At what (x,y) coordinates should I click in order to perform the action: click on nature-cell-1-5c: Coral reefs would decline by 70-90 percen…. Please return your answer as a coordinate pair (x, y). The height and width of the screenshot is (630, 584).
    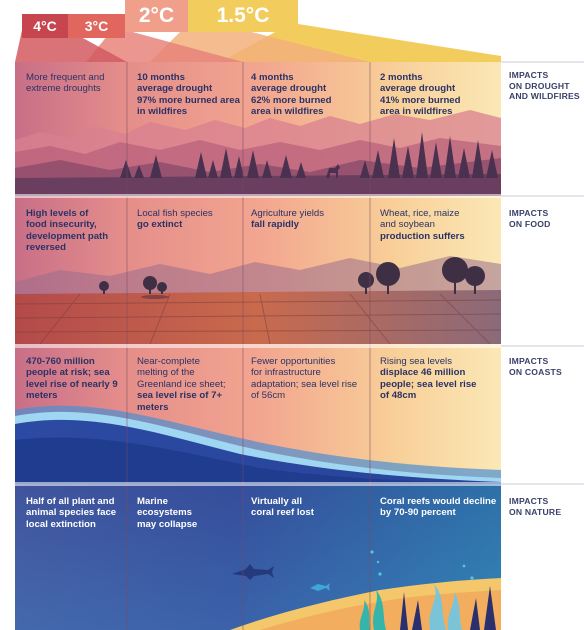
    Looking at the image, I should click on (438, 507).